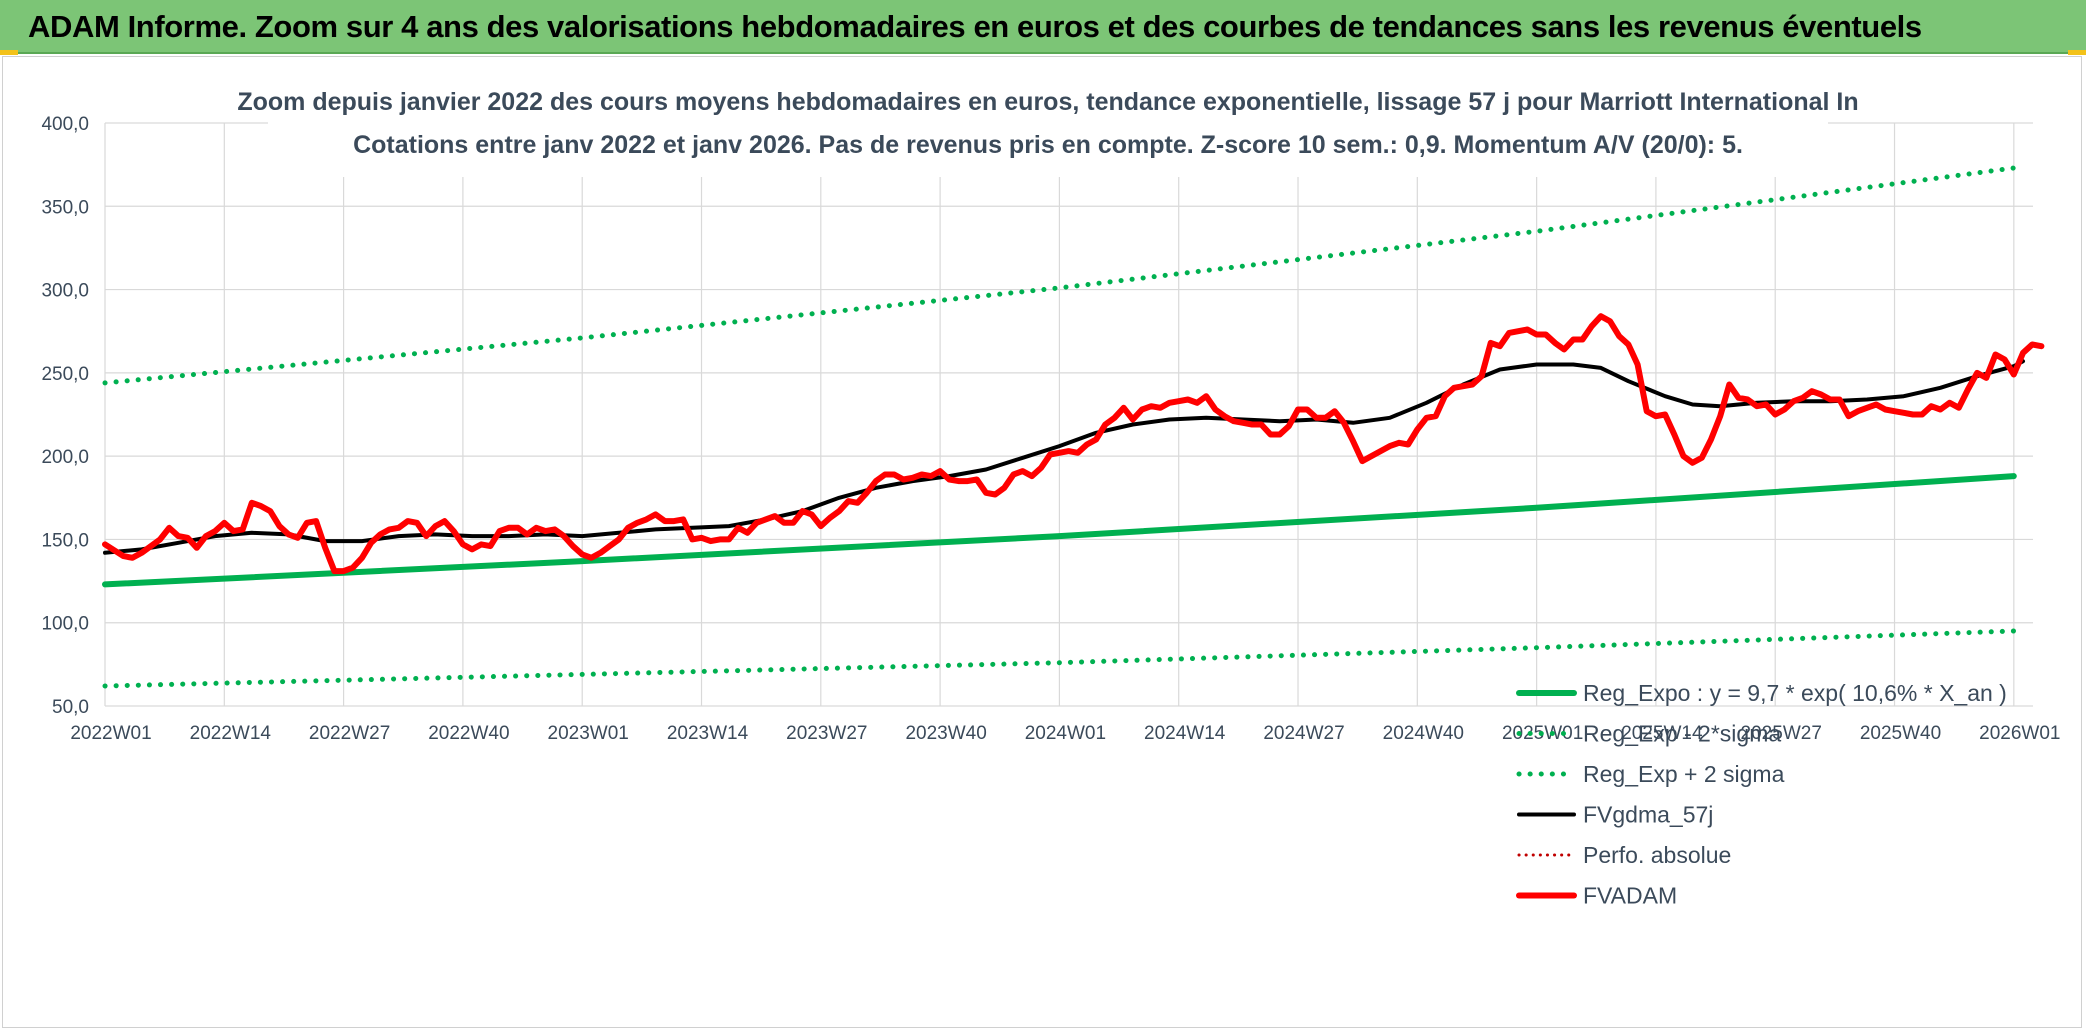  Describe the element at coordinates (65, 457) in the screenshot. I see `y-tick-label: 200,0` at that location.